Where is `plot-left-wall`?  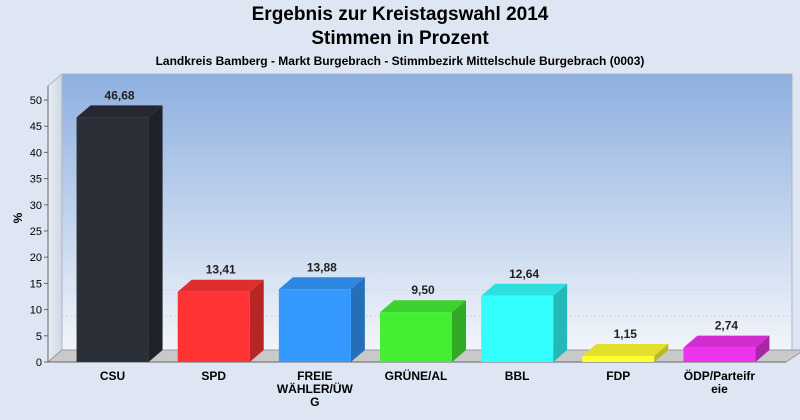
plot-left-wall is located at coordinates (55, 218).